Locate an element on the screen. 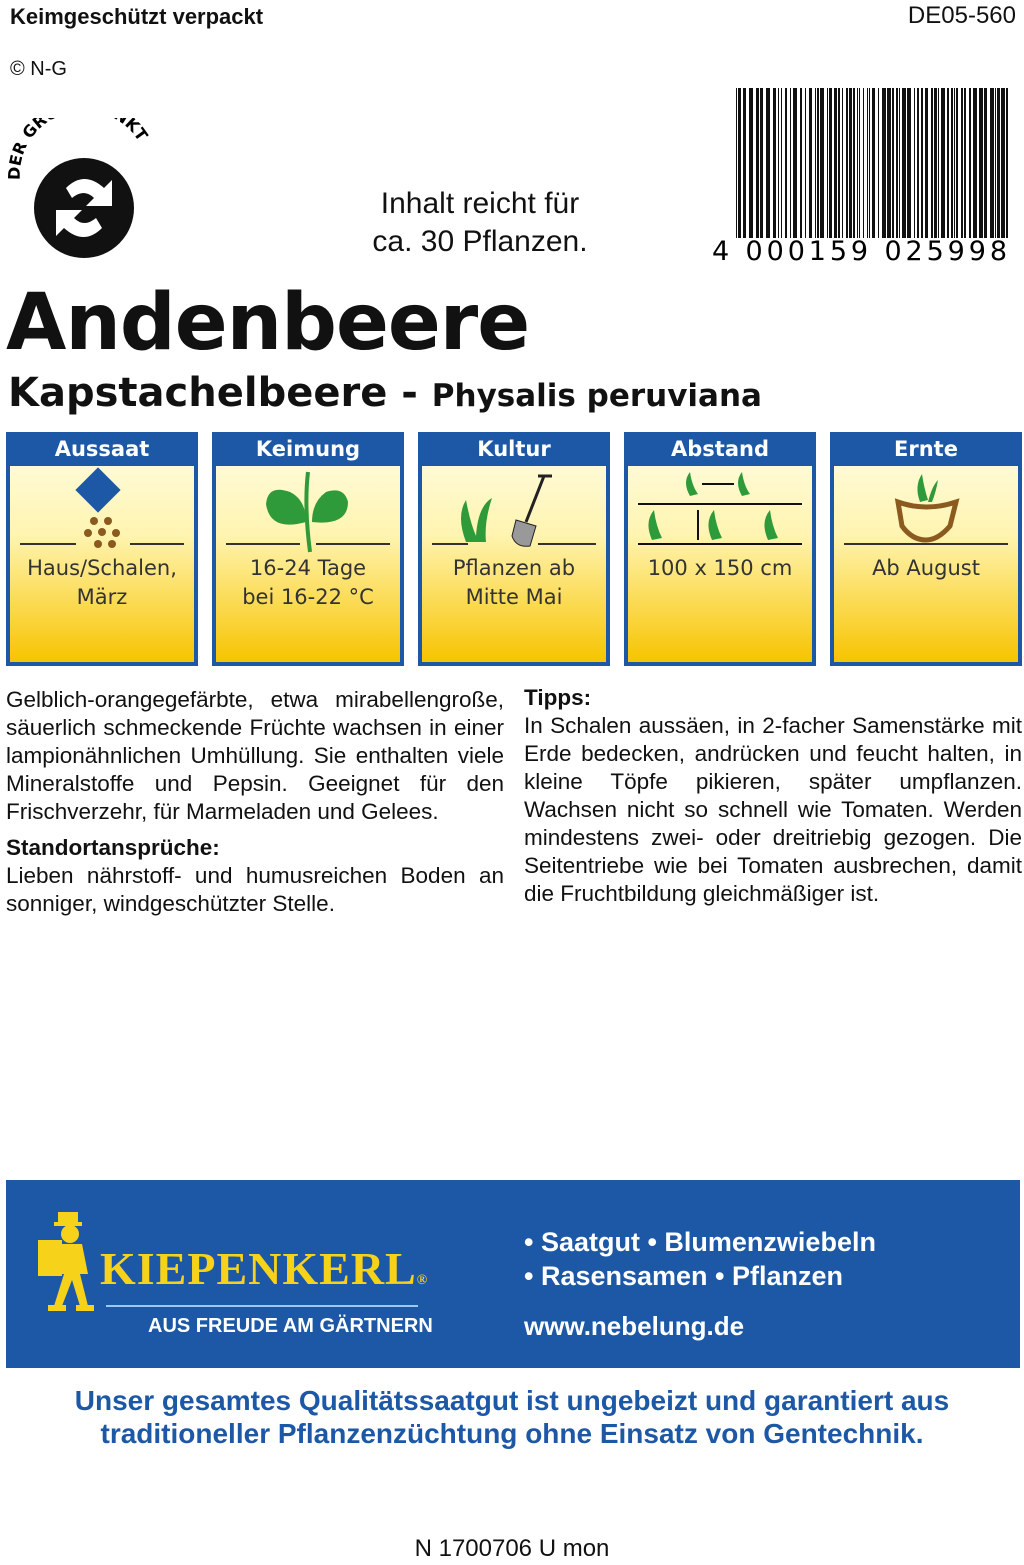 The image size is (1024, 1565). barcode-number: 4 000159 025998 is located at coordinates (859, 249).